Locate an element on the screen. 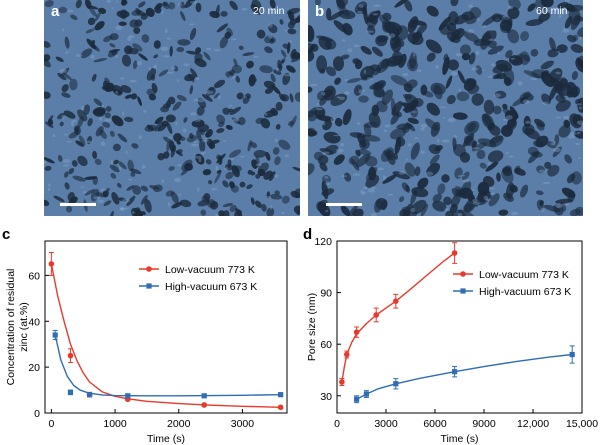  x-tick-label: 1000 is located at coordinates (115, 424).